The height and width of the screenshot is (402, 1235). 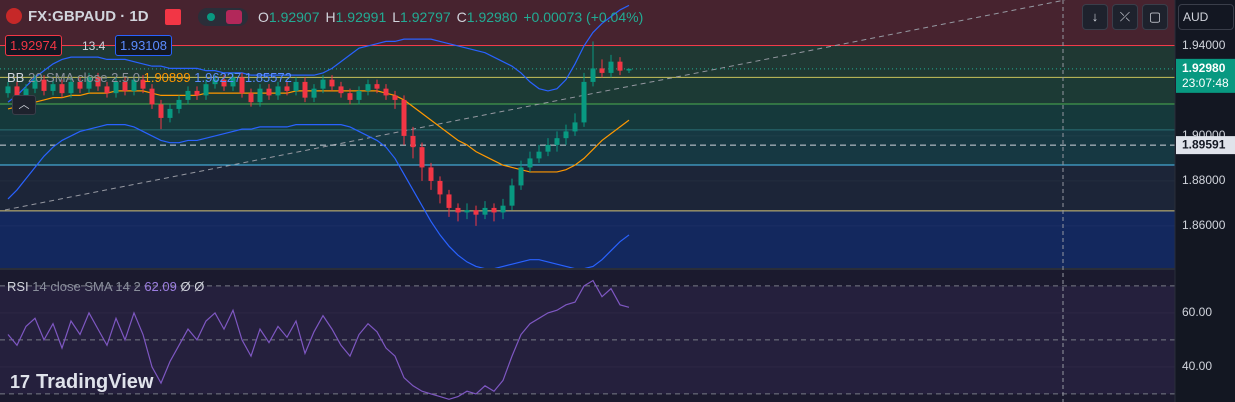 I want to click on rsi-tick-label: 60.00, so click(x=1197, y=312).